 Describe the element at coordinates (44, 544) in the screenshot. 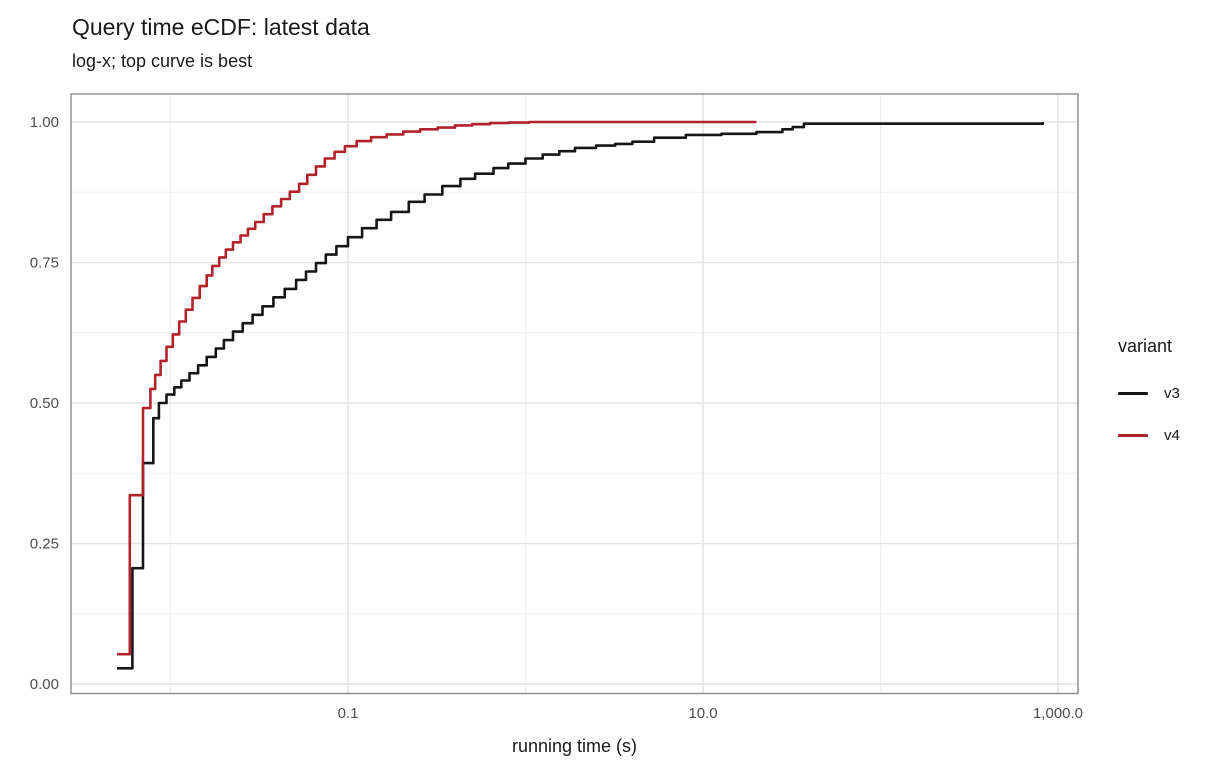

I see `y-tick-label: 0.25` at that location.